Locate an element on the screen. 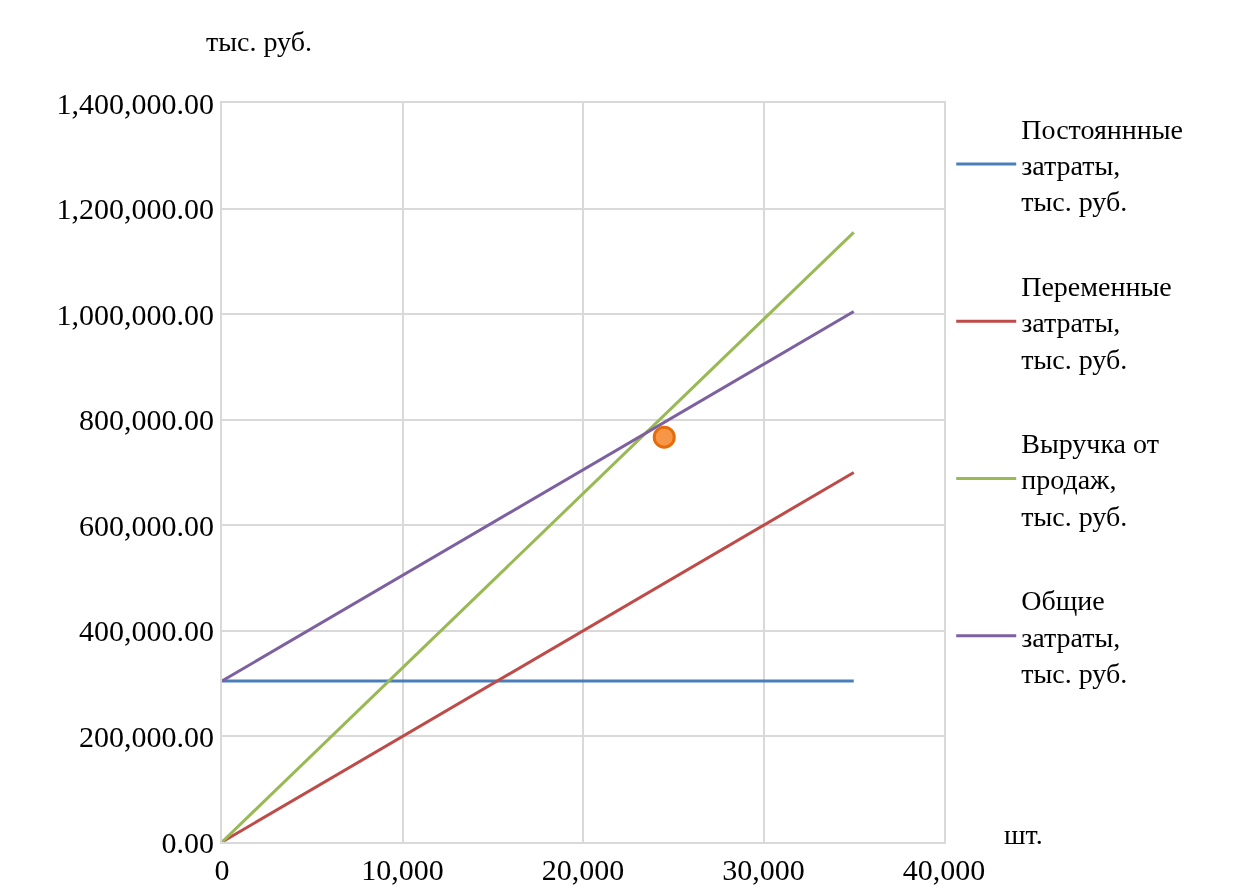  x-tick-label: 20,000 is located at coordinates (583, 869).